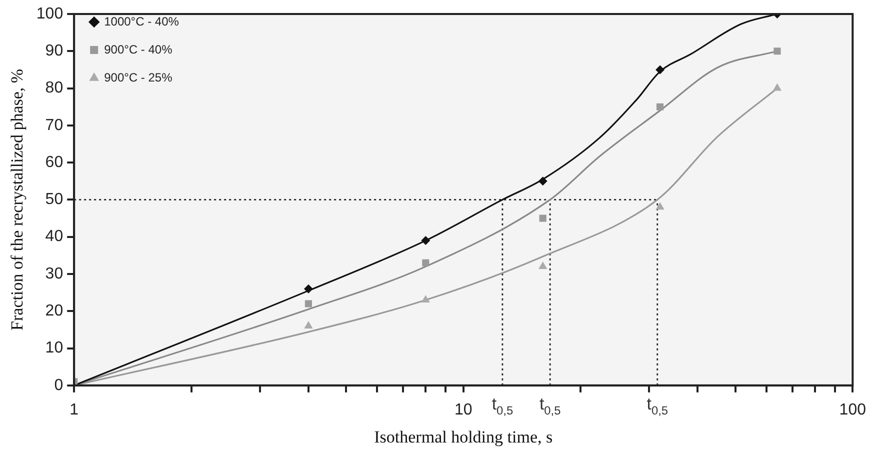 The width and height of the screenshot is (874, 450). What do you see at coordinates (74, 409) in the screenshot?
I see `x-tick-label: 1` at bounding box center [74, 409].